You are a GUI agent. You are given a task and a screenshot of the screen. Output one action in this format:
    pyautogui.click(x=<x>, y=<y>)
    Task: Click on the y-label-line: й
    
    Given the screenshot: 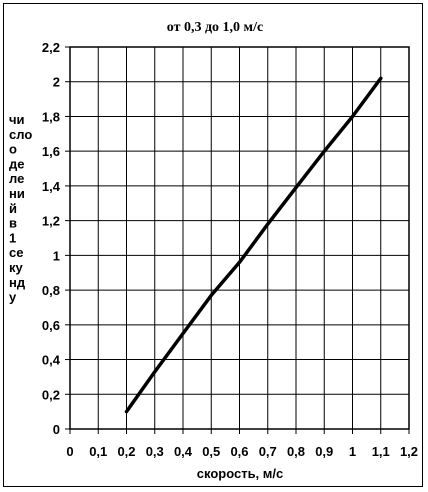 What is the action you would take?
    pyautogui.click(x=13, y=208)
    